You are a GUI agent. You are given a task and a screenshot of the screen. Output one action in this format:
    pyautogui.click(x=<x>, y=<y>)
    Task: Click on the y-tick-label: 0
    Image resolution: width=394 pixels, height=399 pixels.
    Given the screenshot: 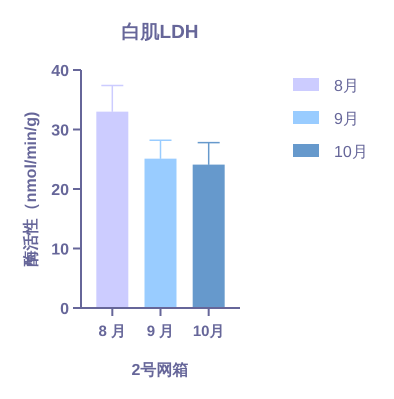 What is the action you would take?
    pyautogui.click(x=65, y=309)
    